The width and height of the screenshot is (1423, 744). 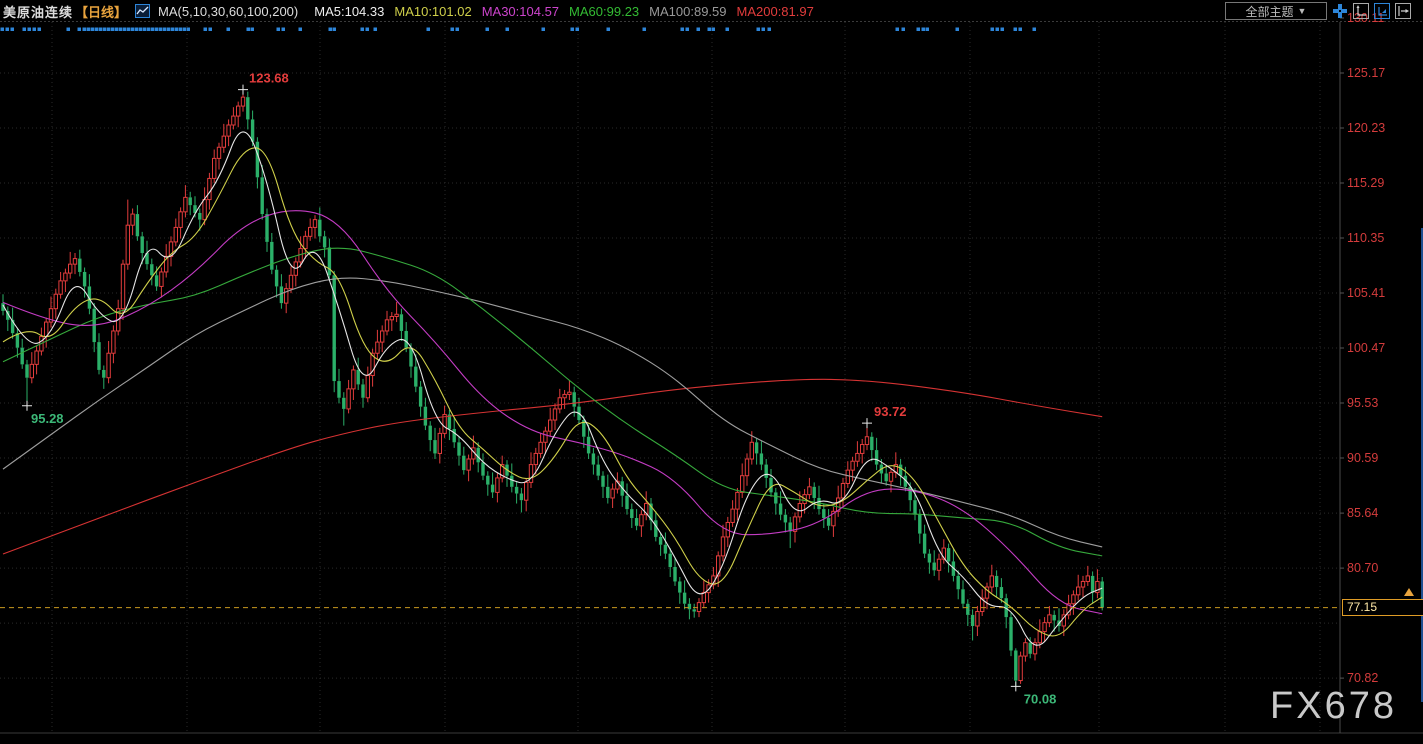 I want to click on watermark: FX678, so click(x=1333, y=706).